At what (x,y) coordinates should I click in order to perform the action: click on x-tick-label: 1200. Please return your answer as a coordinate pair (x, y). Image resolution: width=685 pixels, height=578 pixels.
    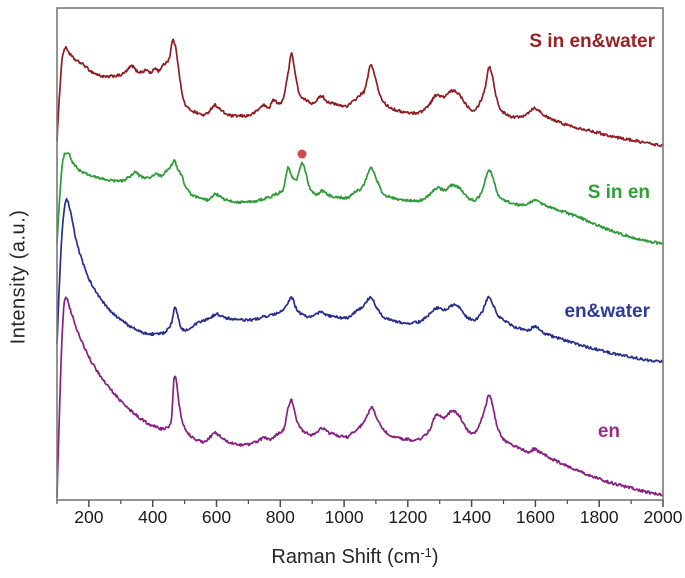
    Looking at the image, I should click on (407, 517).